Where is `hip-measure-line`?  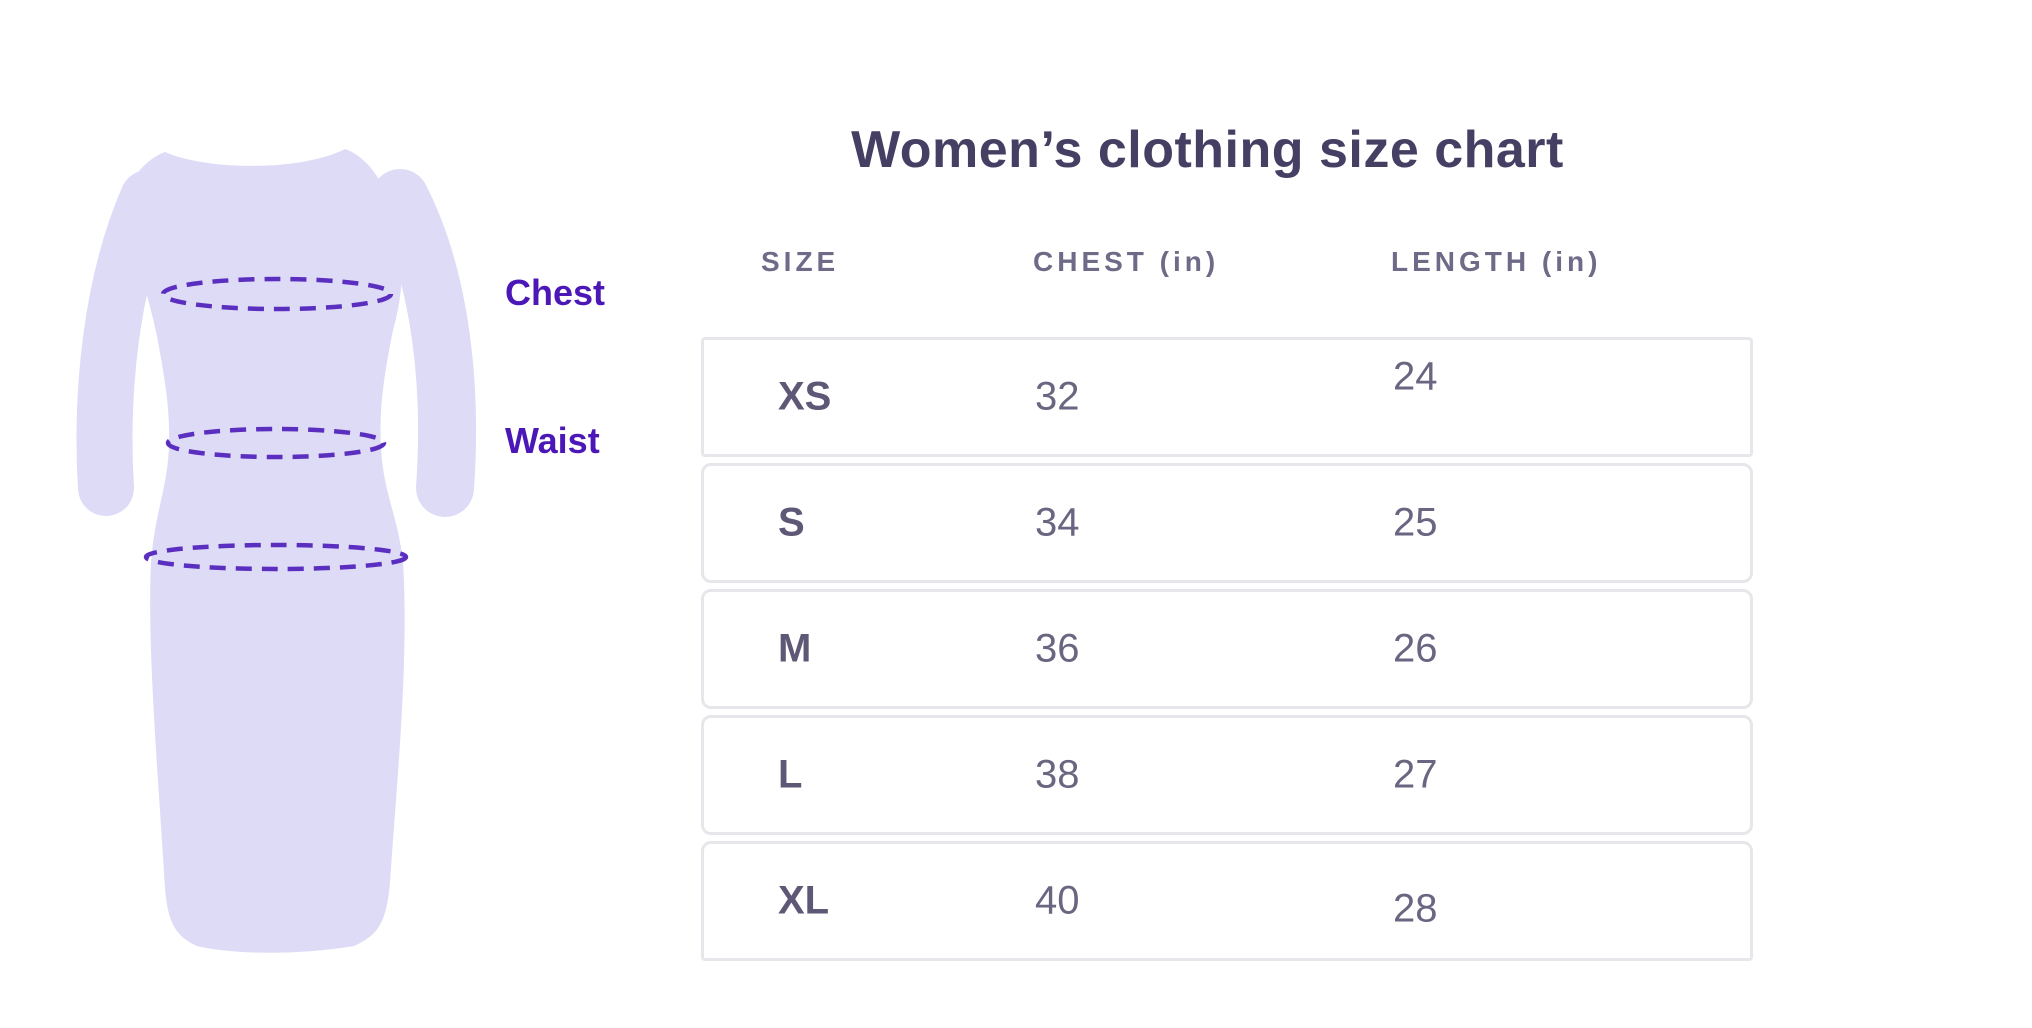
hip-measure-line is located at coordinates (276, 557).